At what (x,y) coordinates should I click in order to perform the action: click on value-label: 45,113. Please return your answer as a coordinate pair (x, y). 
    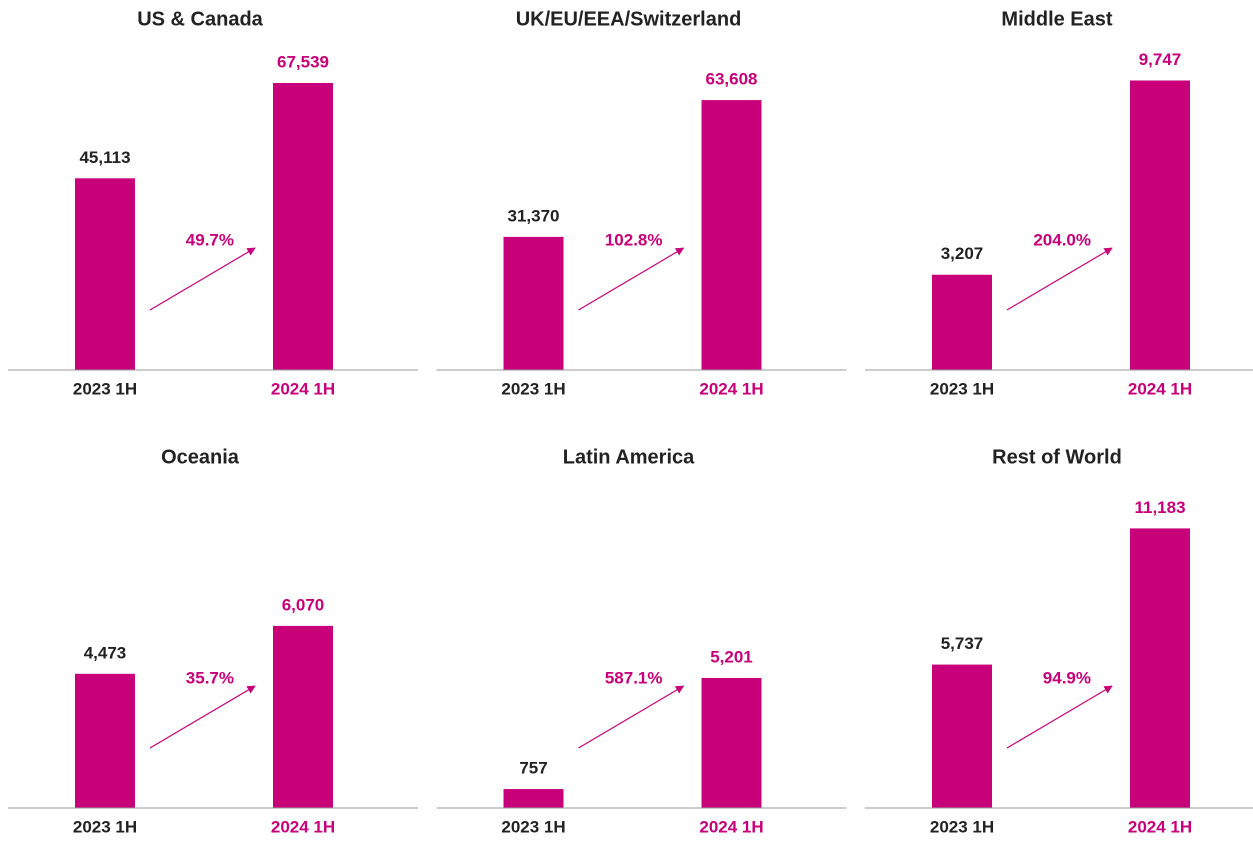
    Looking at the image, I should click on (104, 157).